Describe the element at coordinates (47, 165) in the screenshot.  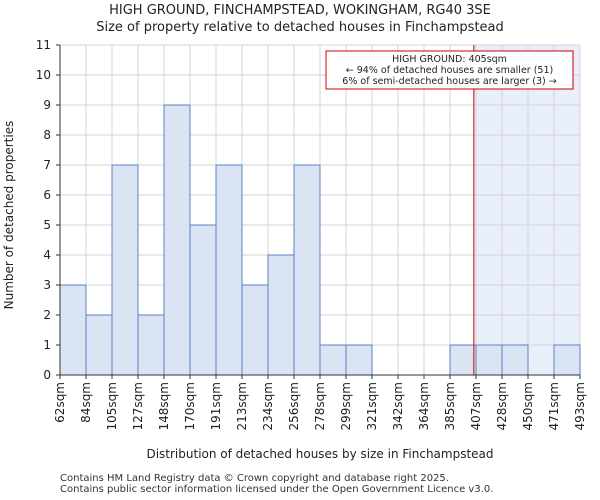
I see `y-tick-label: 7` at that location.